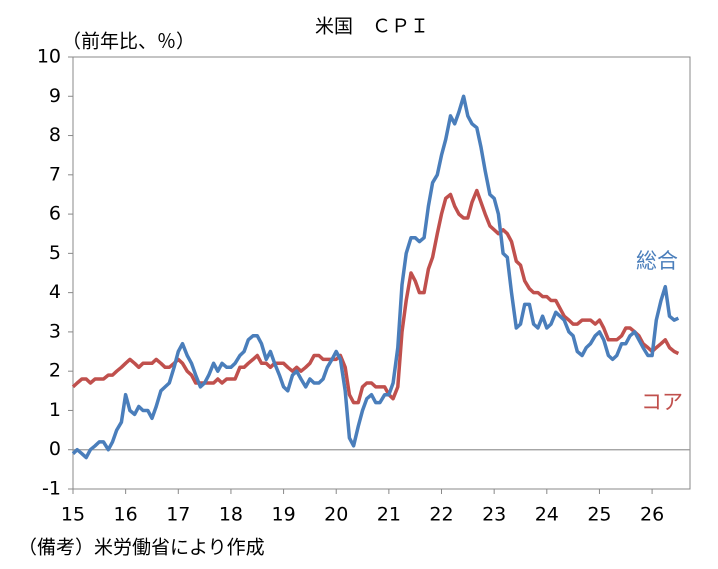 The image size is (718, 569). What do you see at coordinates (372, 27) in the screenshot?
I see `chart-title: 米国 ＣＰＩ` at bounding box center [372, 27].